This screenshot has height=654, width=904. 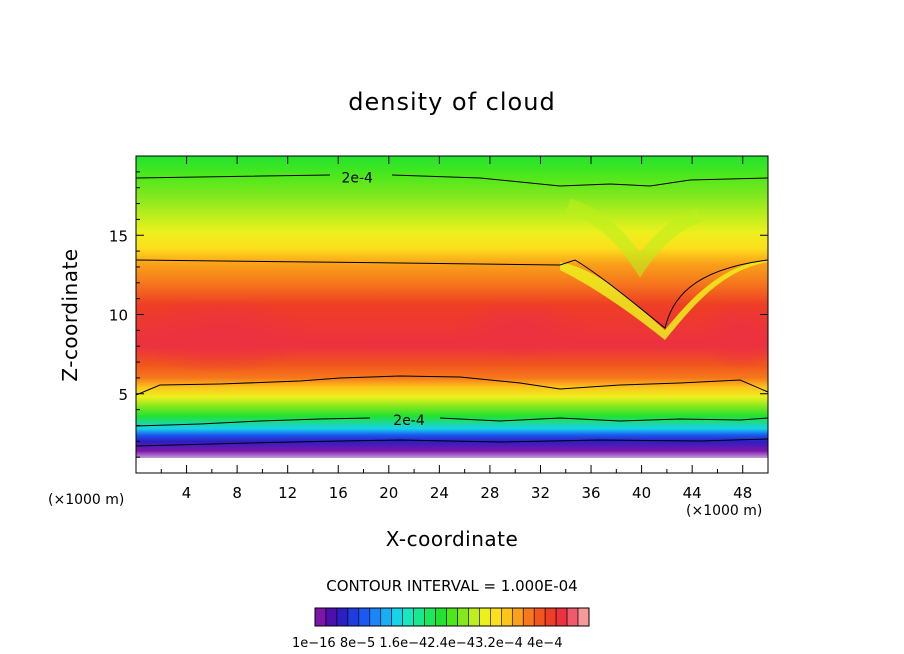 What do you see at coordinates (187, 493) in the screenshot?
I see `x-tick-label: 4` at bounding box center [187, 493].